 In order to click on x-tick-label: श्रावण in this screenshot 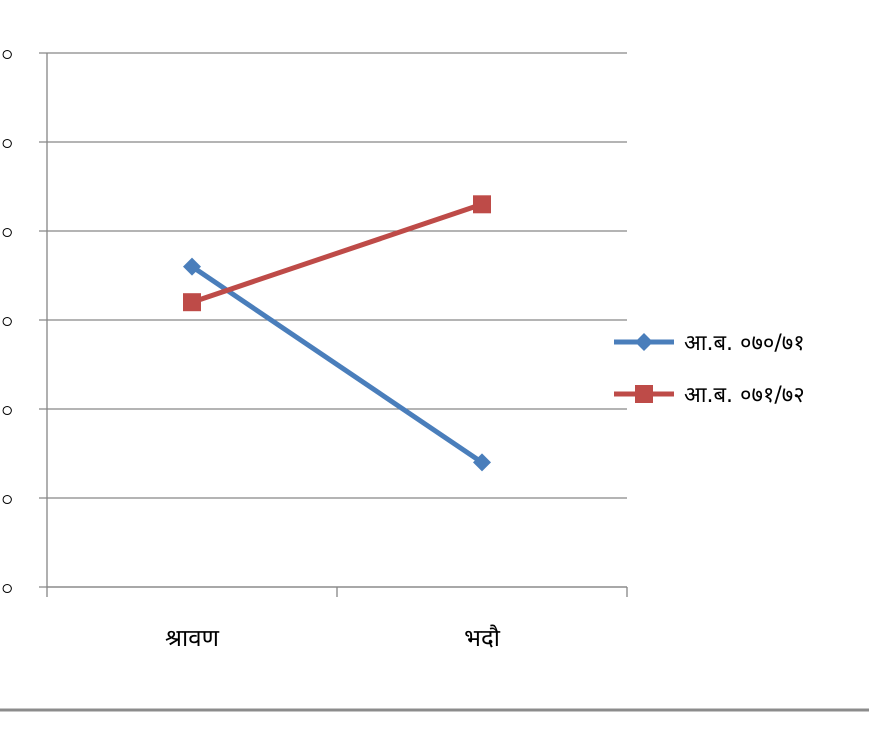, I will do `click(192, 638)`.